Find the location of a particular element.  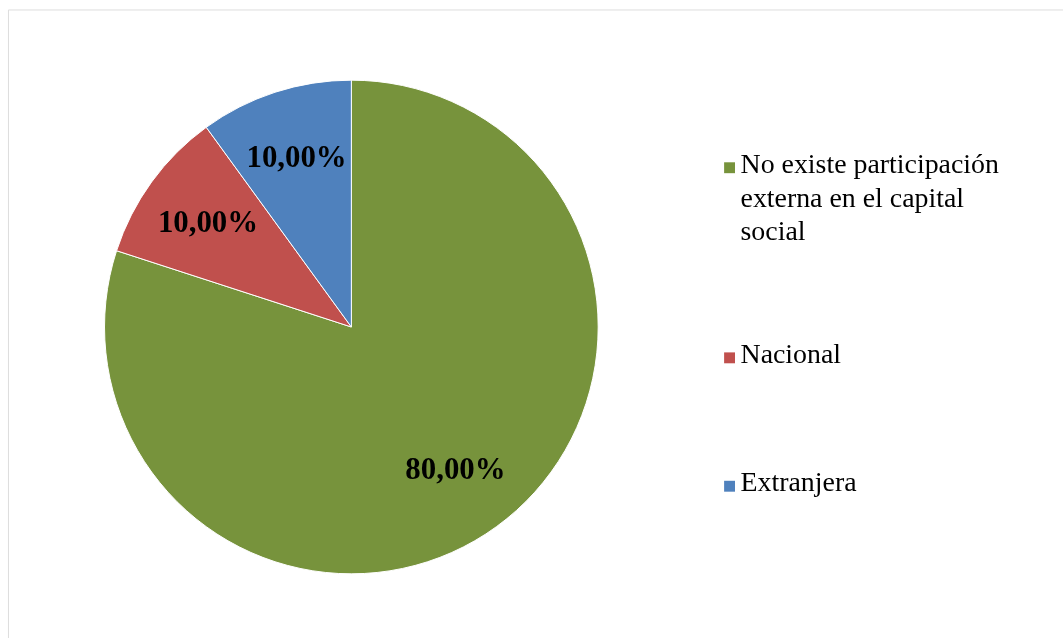

legend-label: No existe participación externa en el capital social is located at coordinates (869, 197).